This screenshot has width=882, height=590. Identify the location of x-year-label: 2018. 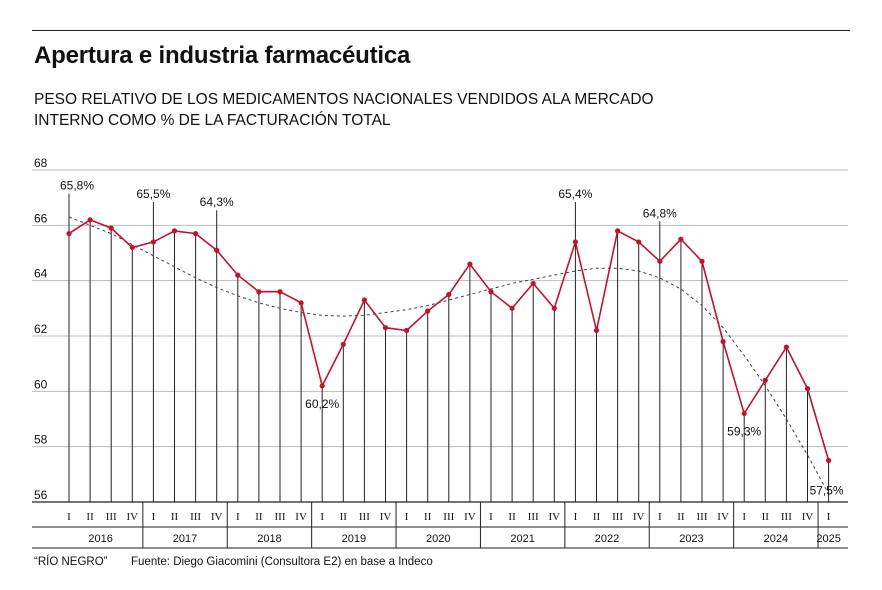
(269, 539).